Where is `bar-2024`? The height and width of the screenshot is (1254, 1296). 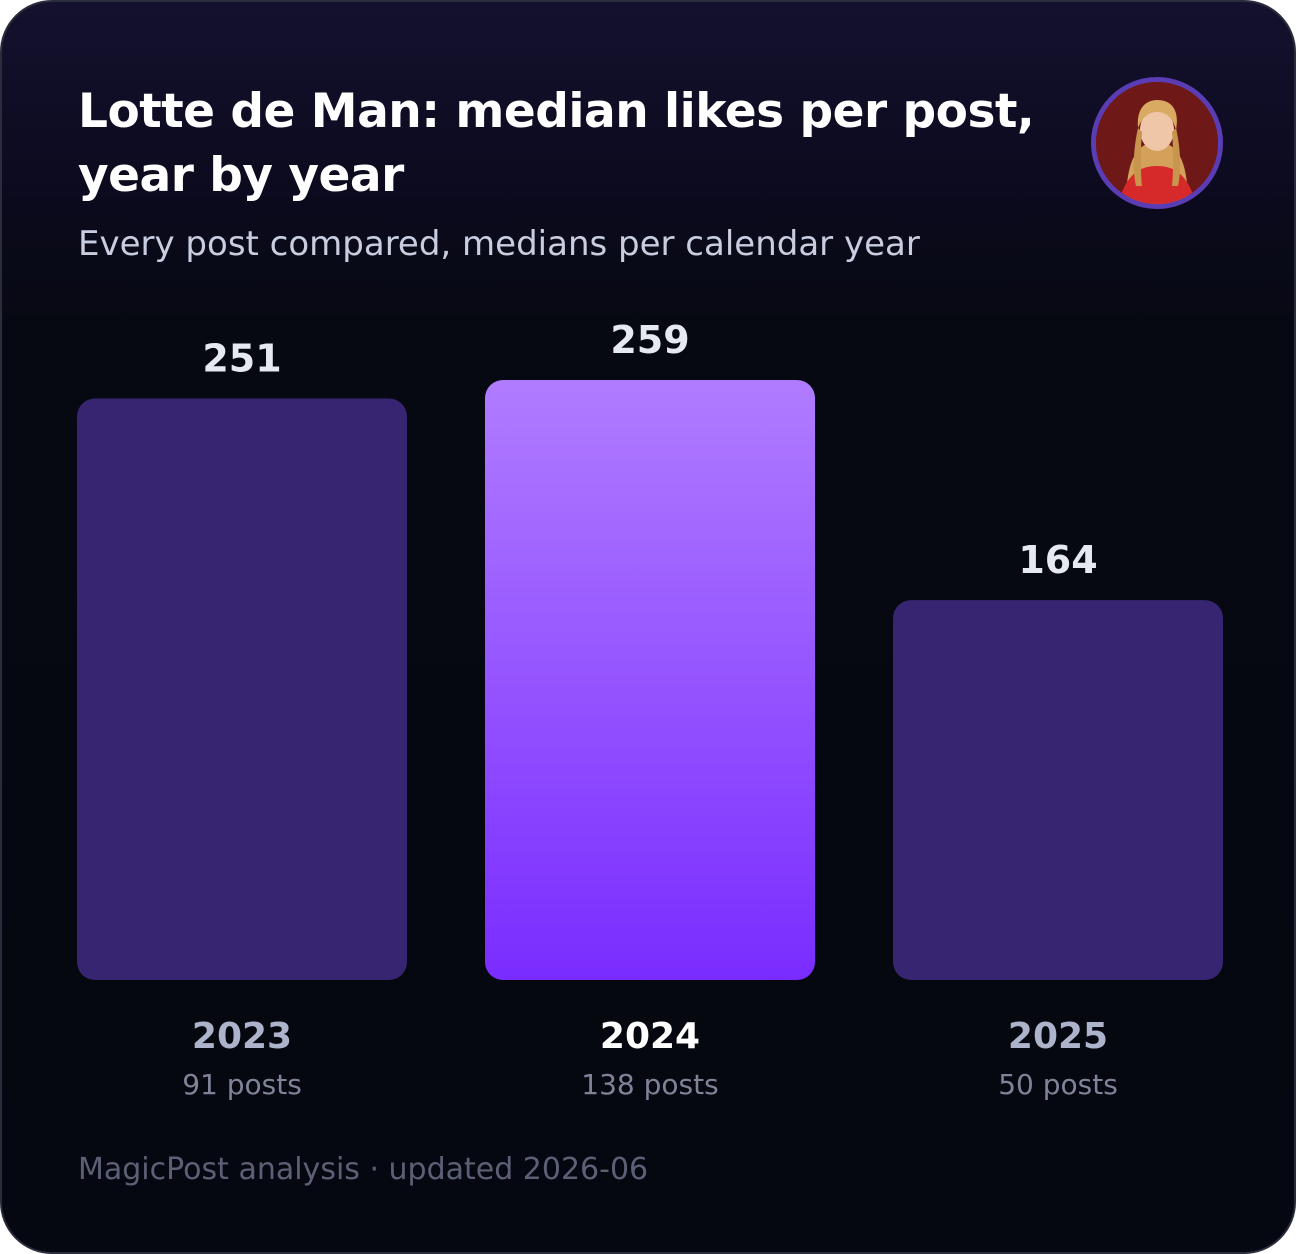 bar-2024 is located at coordinates (650, 680).